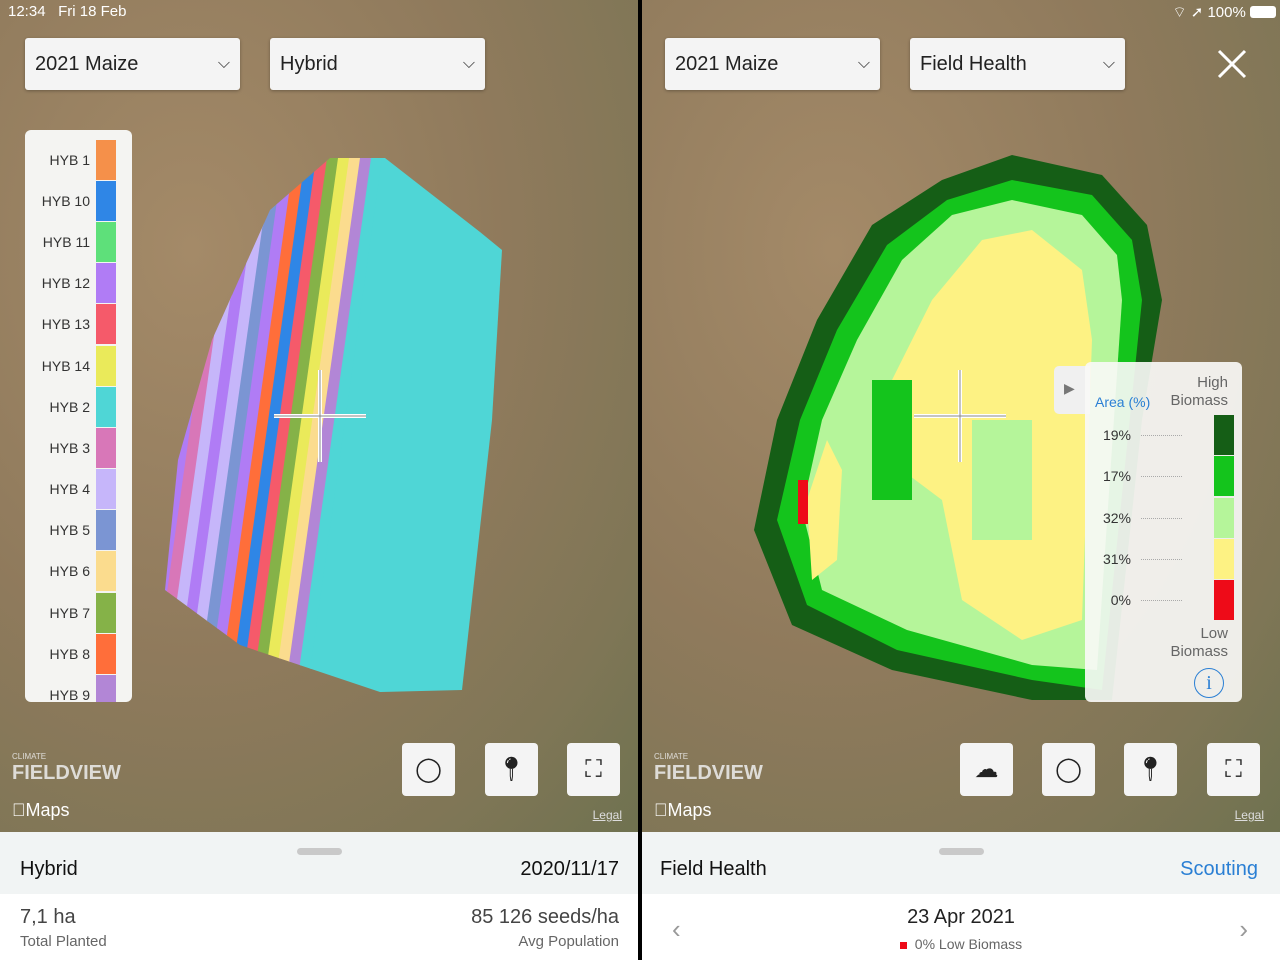  Describe the element at coordinates (69, 447) in the screenshot. I see `legend-label: HYB 3` at that location.